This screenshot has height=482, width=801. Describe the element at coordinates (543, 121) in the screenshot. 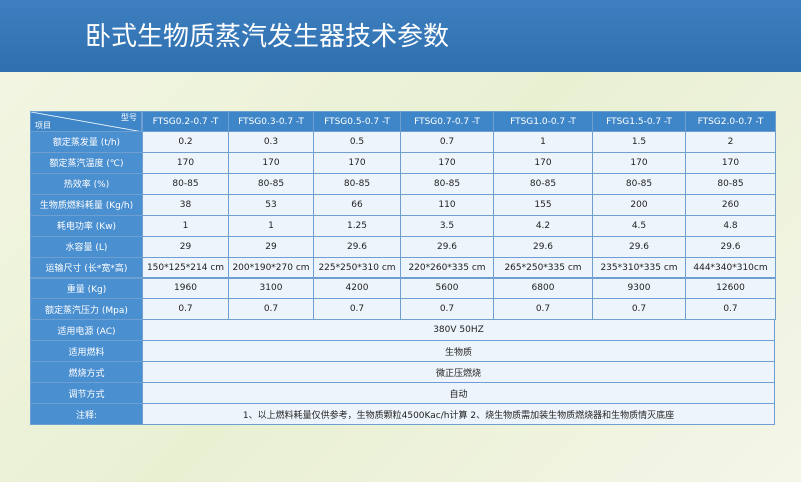

I see `column-header: FTSG1.0-0.7 -T` at that location.